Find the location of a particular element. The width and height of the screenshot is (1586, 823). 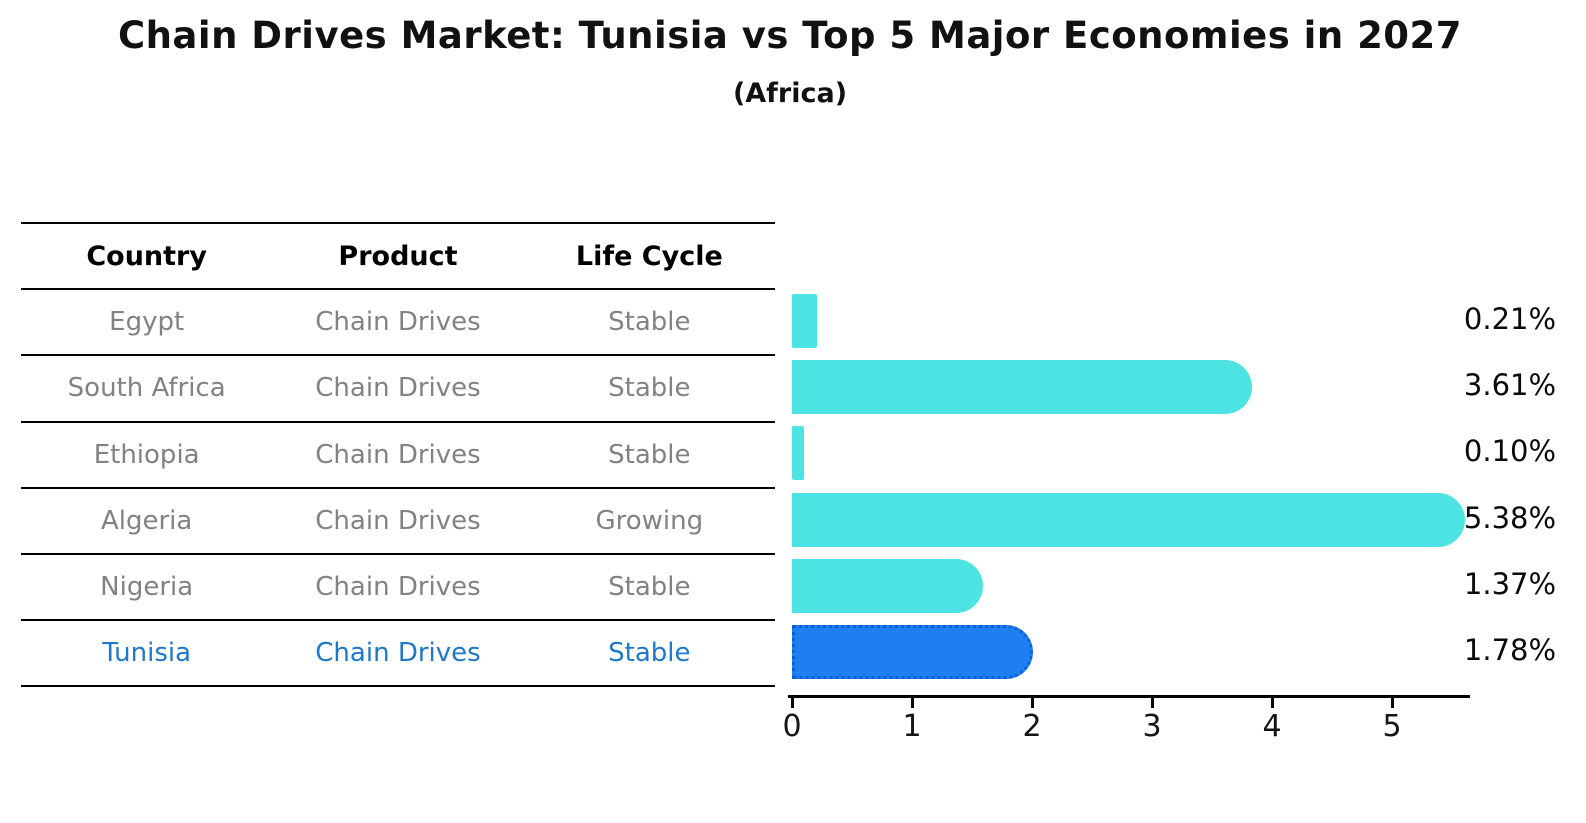

table-row: Nigeria Chain Drives Stable is located at coordinates (398, 585).